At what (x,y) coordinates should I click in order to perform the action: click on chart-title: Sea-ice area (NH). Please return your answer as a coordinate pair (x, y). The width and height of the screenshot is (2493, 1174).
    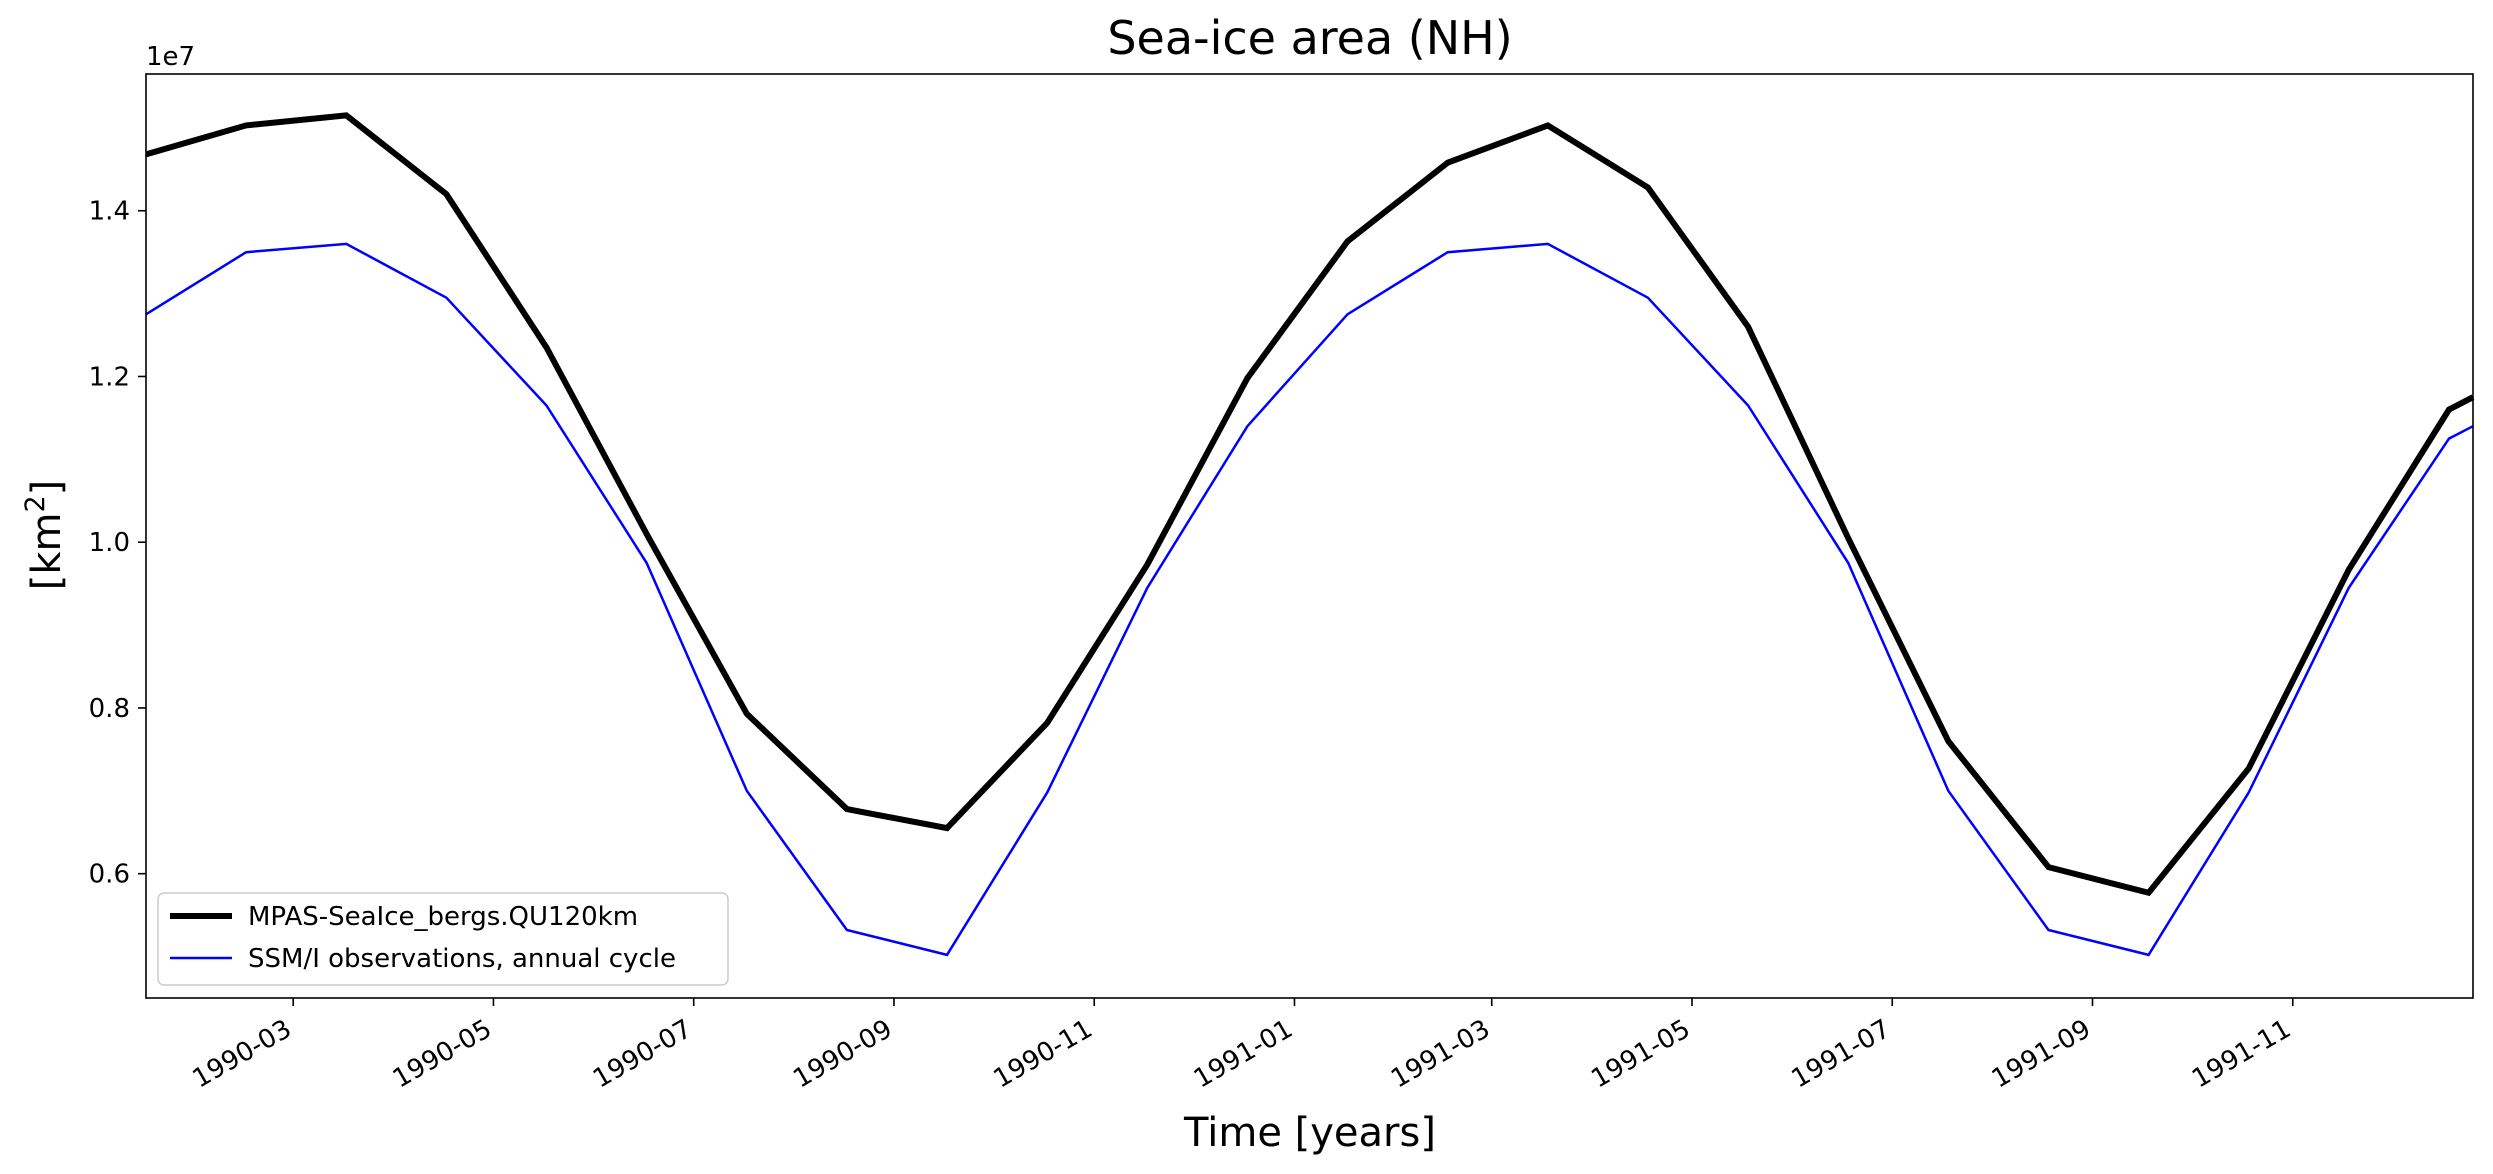
    Looking at the image, I should click on (1309, 38).